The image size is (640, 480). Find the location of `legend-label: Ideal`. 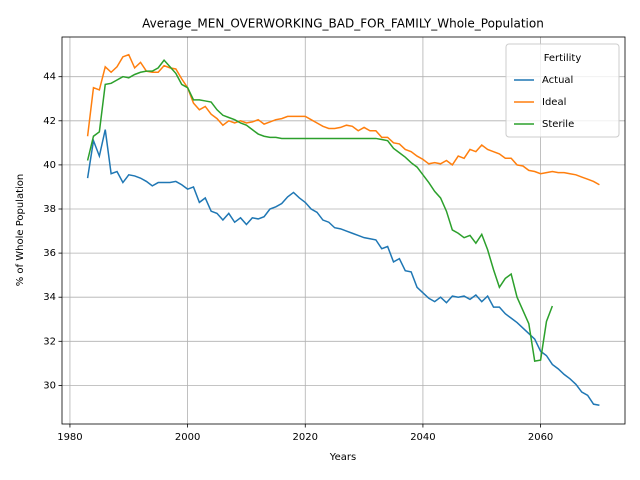

legend-label: Ideal is located at coordinates (554, 102).